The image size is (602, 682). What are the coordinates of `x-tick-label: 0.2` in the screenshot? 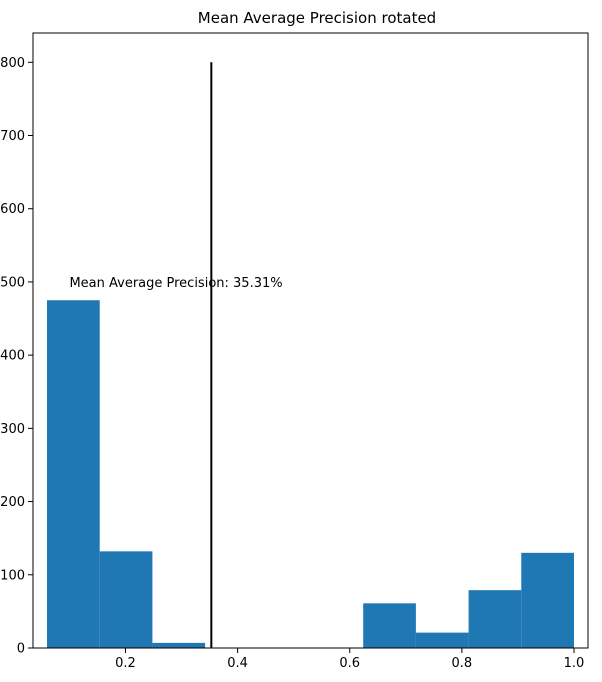 It's located at (125, 663).